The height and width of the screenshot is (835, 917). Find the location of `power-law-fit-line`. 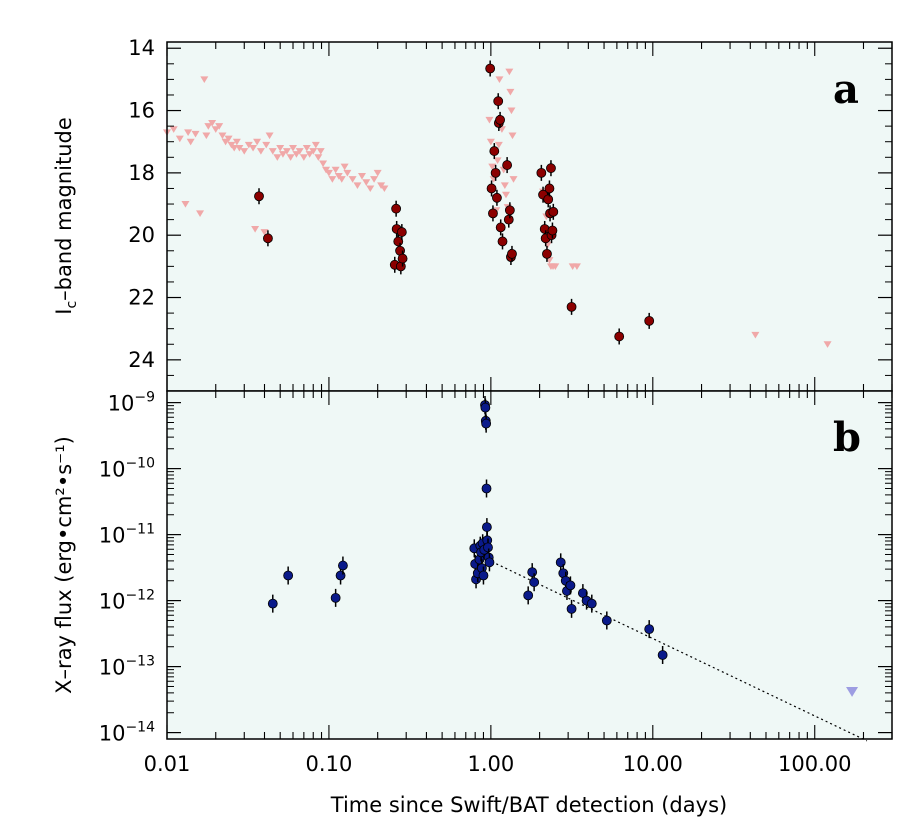

power-law-fit-line is located at coordinates (677, 650).